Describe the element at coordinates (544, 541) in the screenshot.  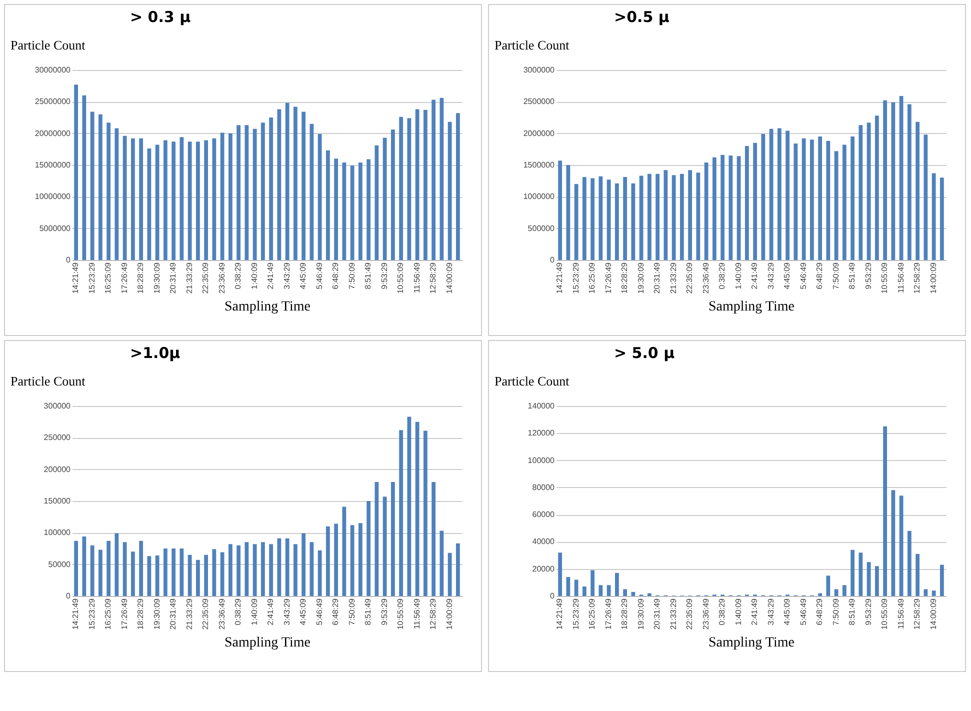
I see `y-tick-label: 40000` at that location.